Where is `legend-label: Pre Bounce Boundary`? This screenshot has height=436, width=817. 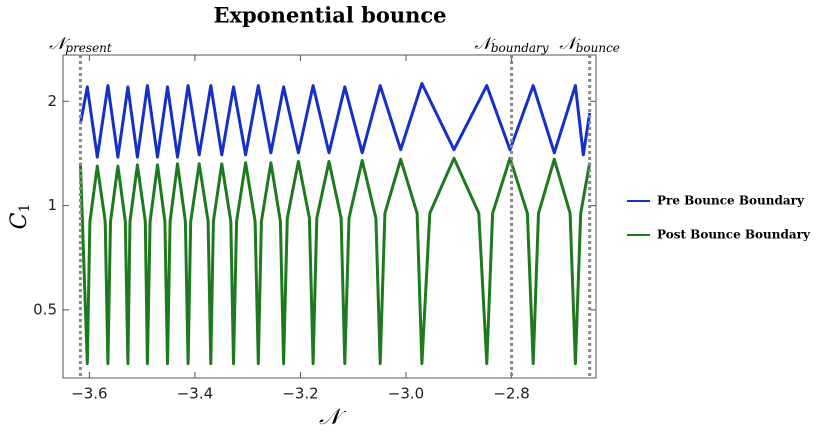
legend-label: Pre Bounce Boundary is located at coordinates (731, 201).